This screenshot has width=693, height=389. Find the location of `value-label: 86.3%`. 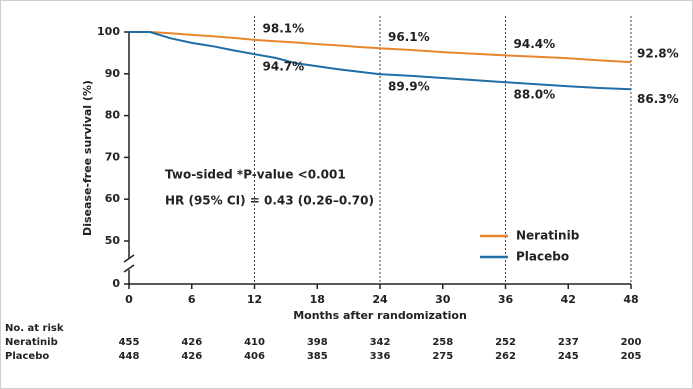

value-label: 86.3% is located at coordinates (658, 99).